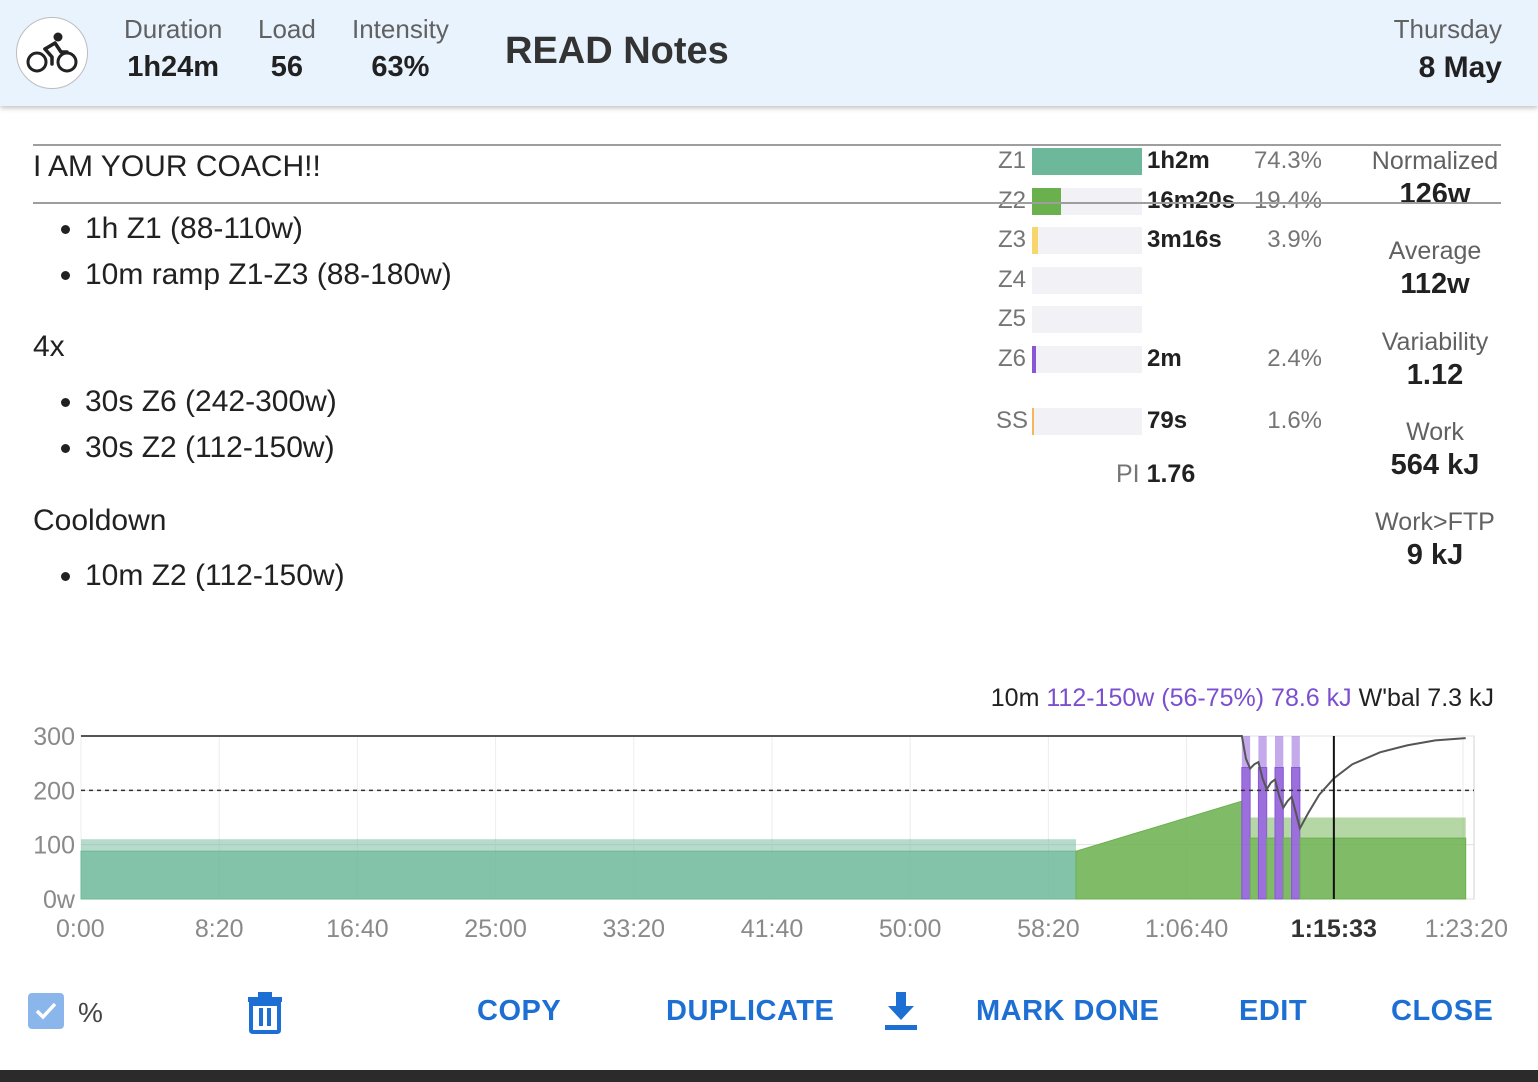 This screenshot has width=1538, height=1082. Describe the element at coordinates (1287, 200) in the screenshot. I see `zone-percent: 19.4%` at that location.